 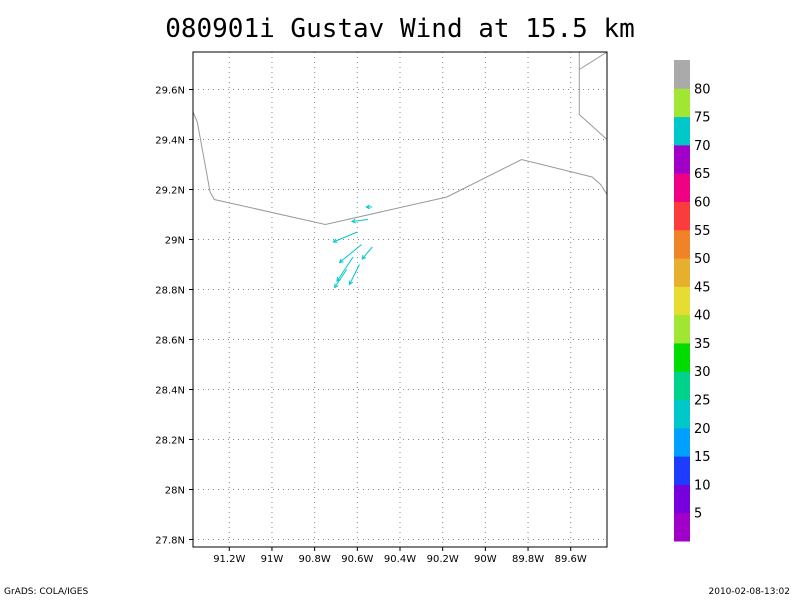 I want to click on x-tick-label: 90.8W, so click(x=315, y=559).